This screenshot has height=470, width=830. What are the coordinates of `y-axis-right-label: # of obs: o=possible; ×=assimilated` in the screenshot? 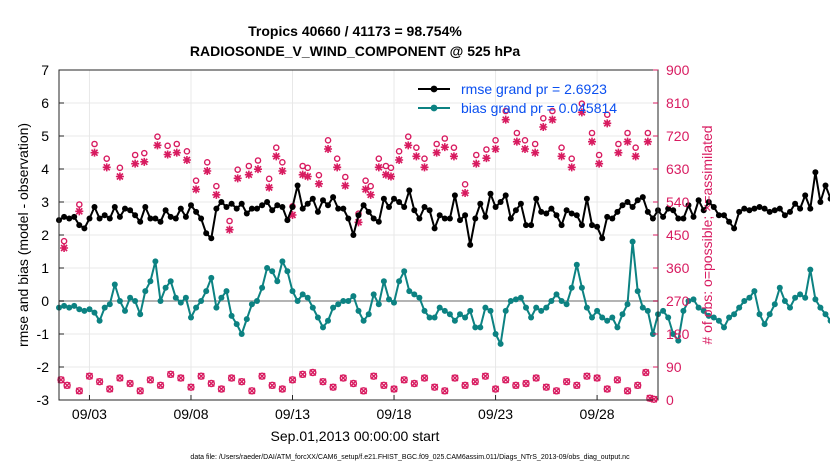 It's located at (707, 234).